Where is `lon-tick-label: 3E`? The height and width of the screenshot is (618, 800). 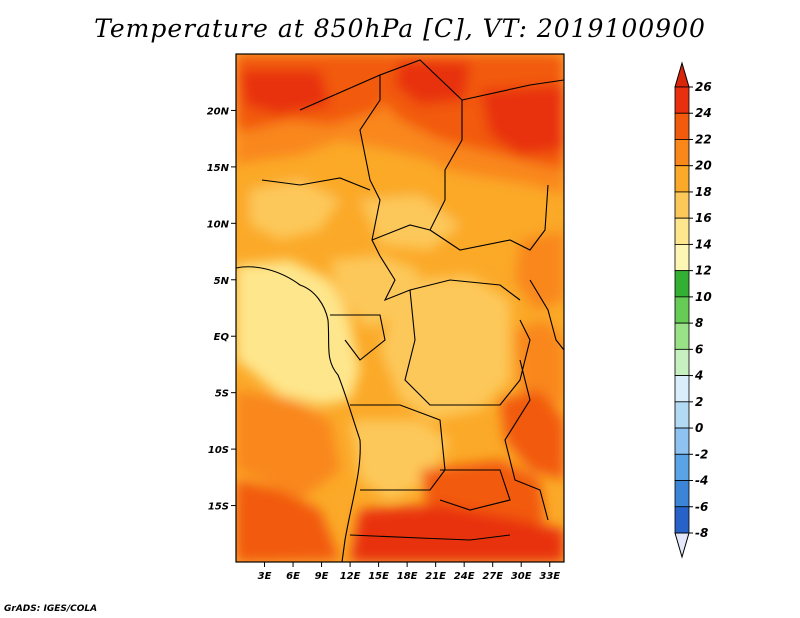 lon-tick-label: 3E is located at coordinates (265, 576).